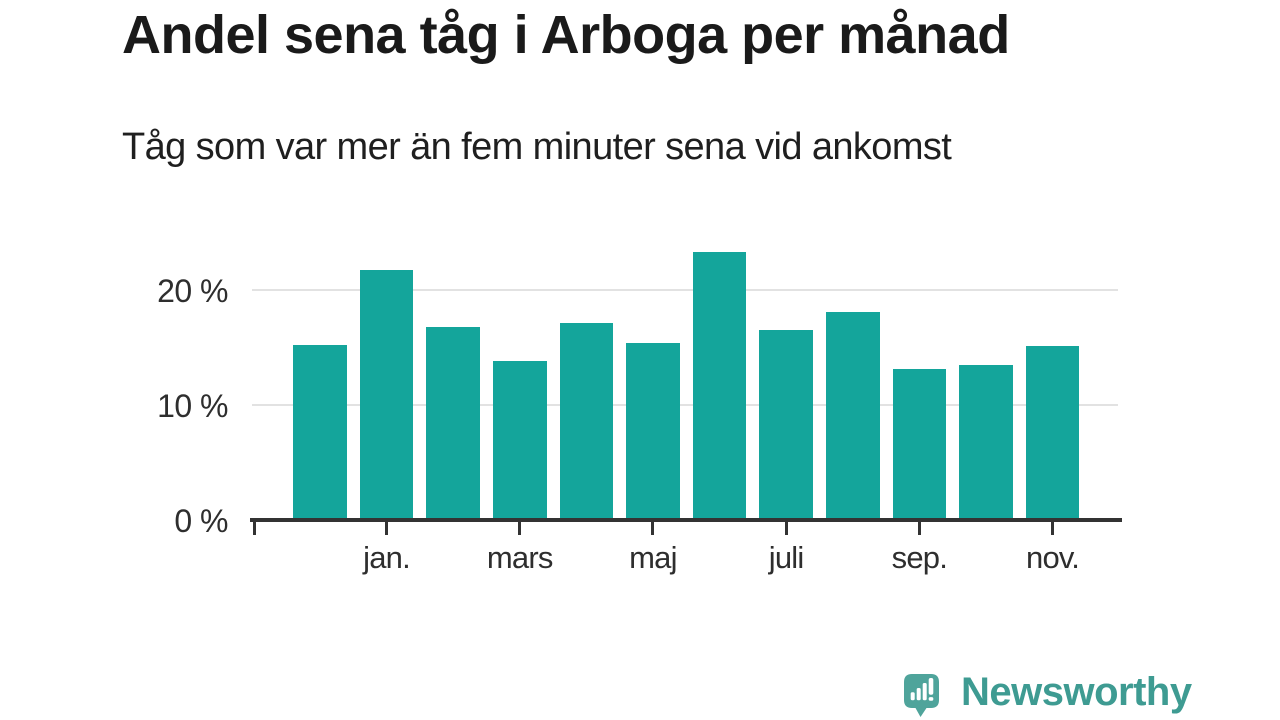 The height and width of the screenshot is (720, 1280). Describe the element at coordinates (921, 695) in the screenshot. I see `bar-chart-speech-bubble-icon` at that location.